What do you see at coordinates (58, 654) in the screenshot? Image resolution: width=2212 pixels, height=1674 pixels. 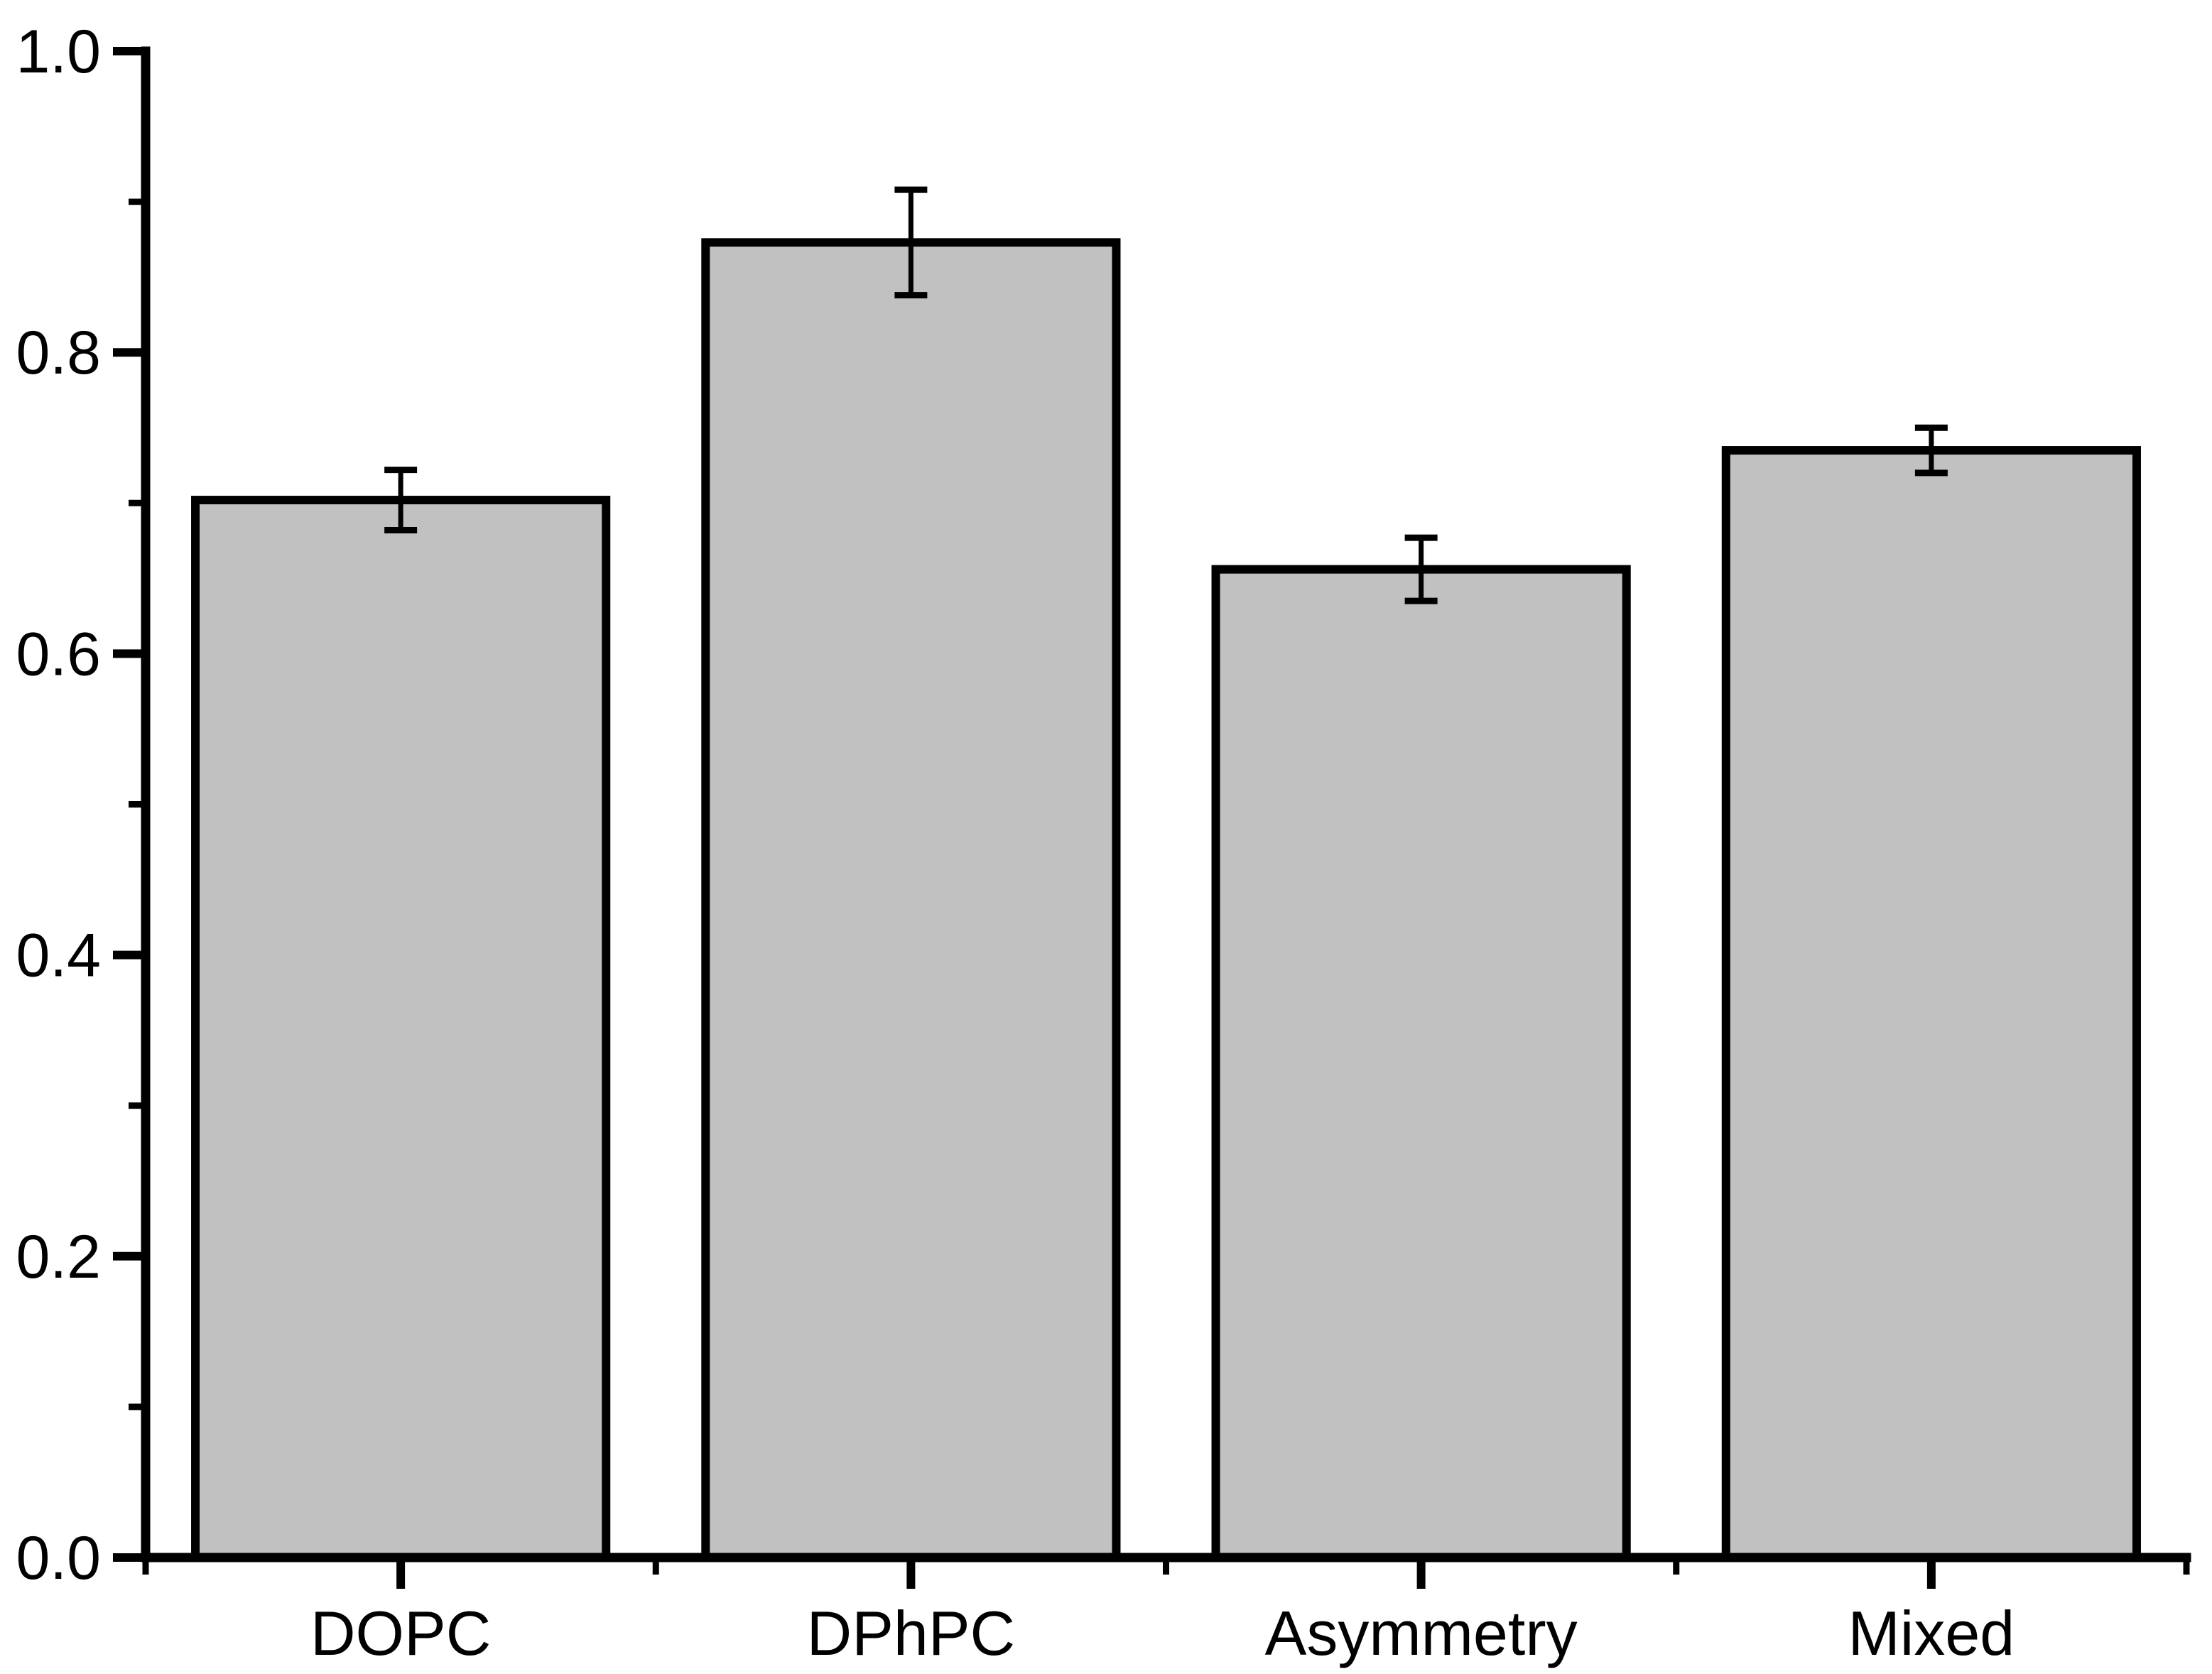 I see `y-tick-label: 0.6` at bounding box center [58, 654].